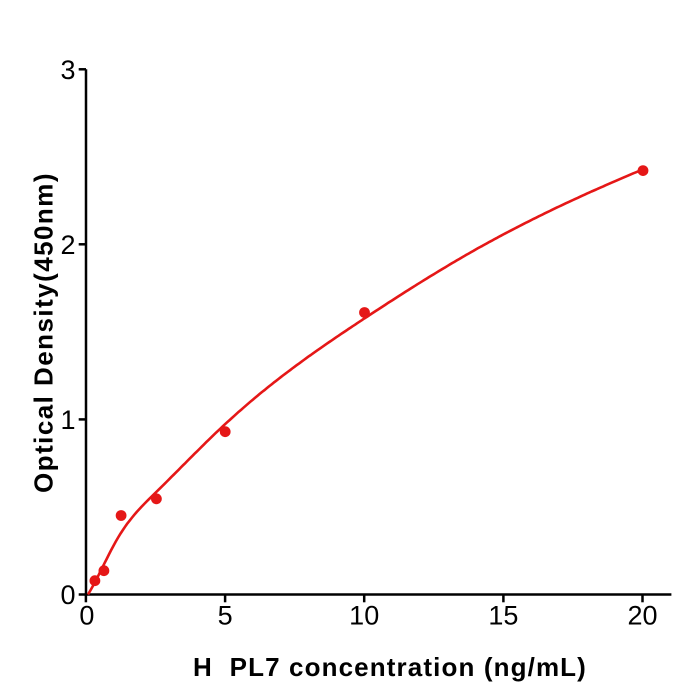 This screenshot has width=700, height=700. What do you see at coordinates (67, 245) in the screenshot?
I see `svg-text: 2` at bounding box center [67, 245].